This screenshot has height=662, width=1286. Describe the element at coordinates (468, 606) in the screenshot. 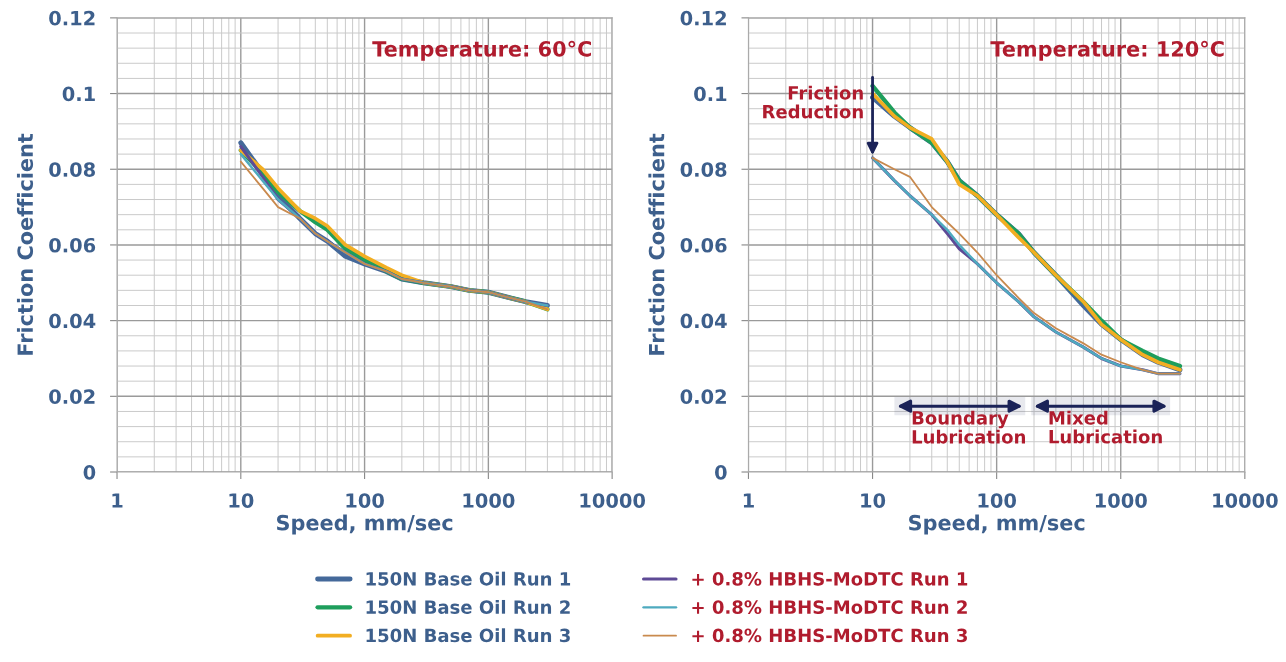

I see `legend-label: 150N Base Oil Run 2` at that location.